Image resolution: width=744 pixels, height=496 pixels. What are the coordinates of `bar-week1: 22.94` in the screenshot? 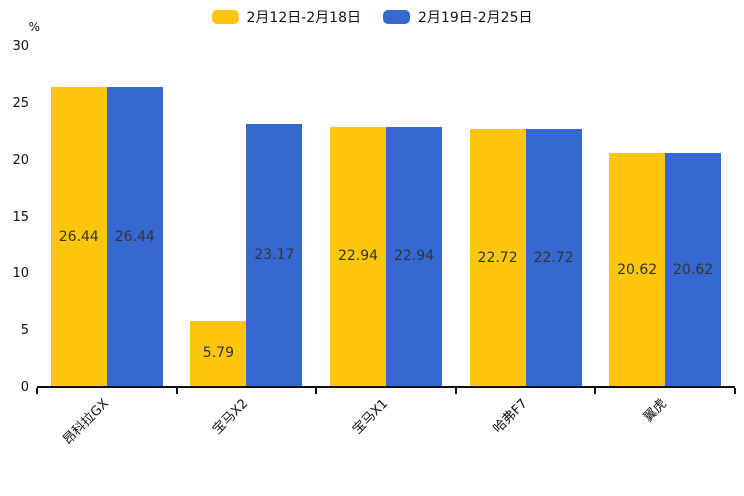 It's located at (357, 256).